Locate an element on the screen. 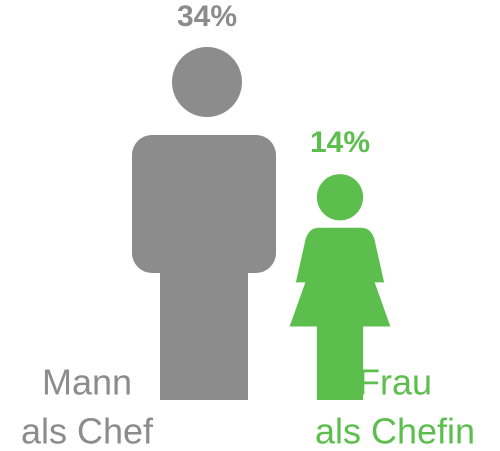  dress is located at coordinates (340, 277).